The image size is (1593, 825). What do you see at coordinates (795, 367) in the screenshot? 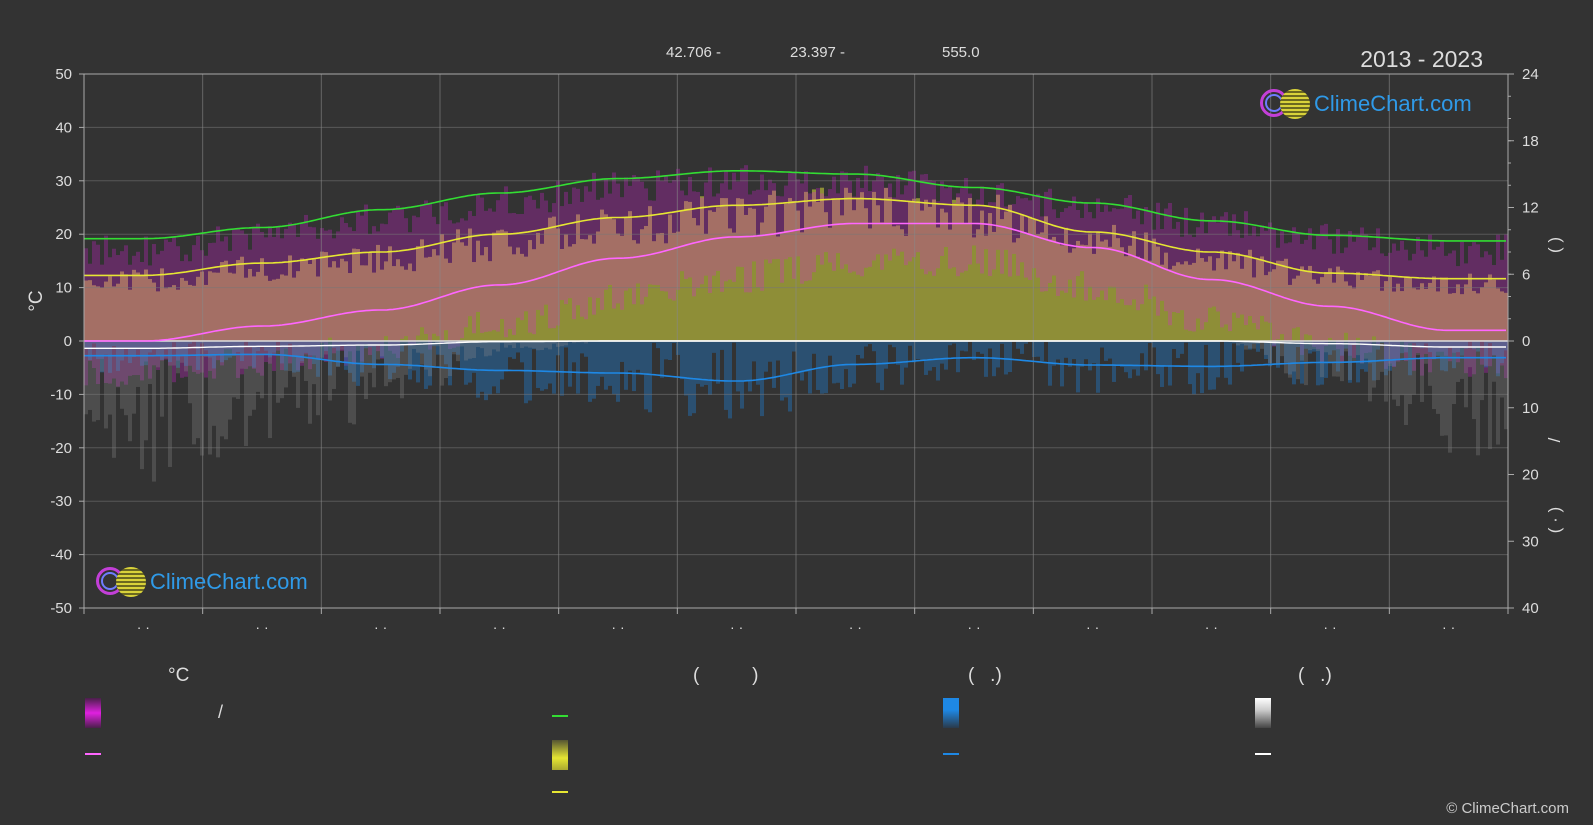
I see `rain-line` at bounding box center [795, 367].